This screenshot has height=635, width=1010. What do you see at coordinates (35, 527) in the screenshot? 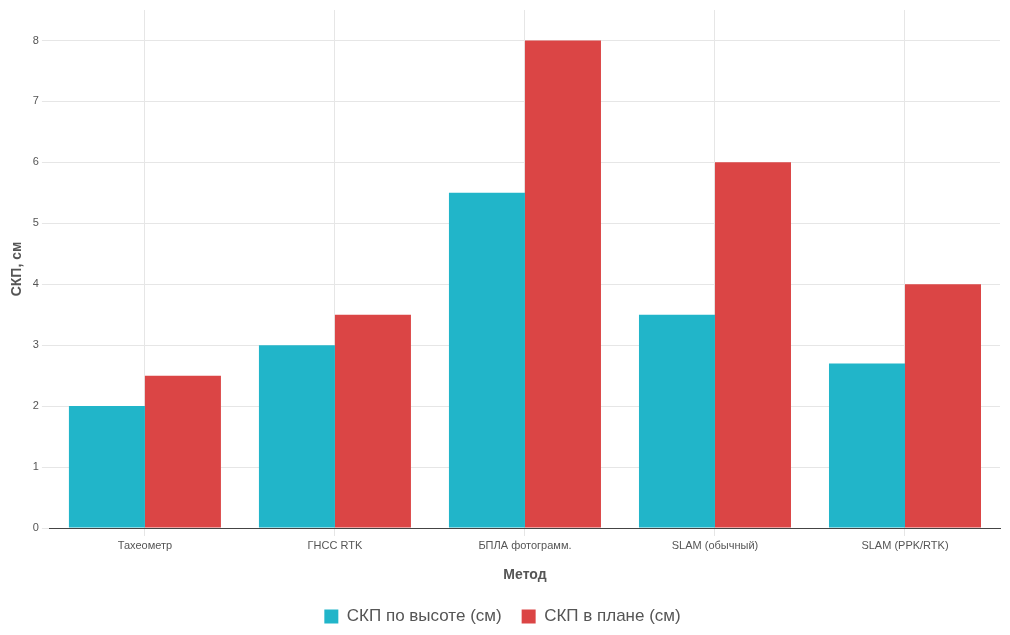
I see `y-tick-label: 0` at bounding box center [35, 527].